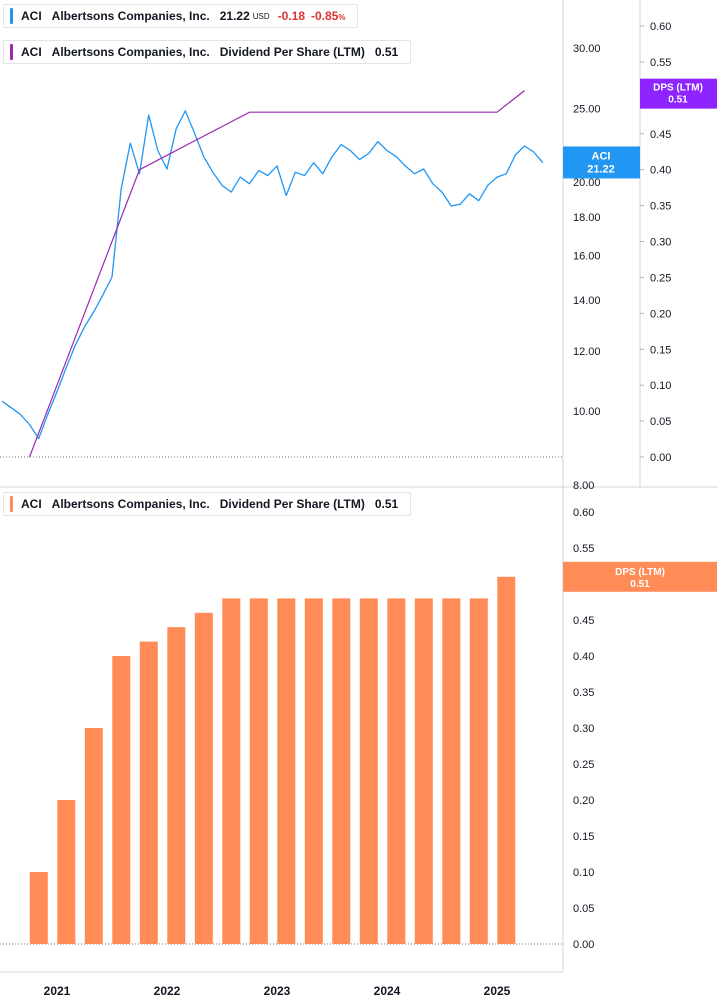 This screenshot has width=717, height=1005. What do you see at coordinates (640, 584) in the screenshot?
I see `dps-badge-bottom-value: 0.51` at bounding box center [640, 584].